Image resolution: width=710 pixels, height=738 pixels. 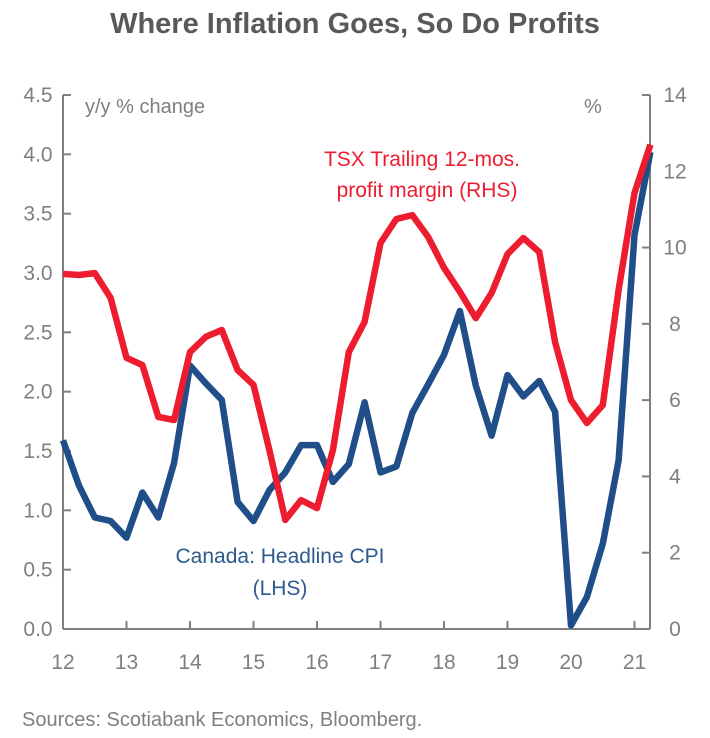 I want to click on left-tick-label: 1.0, so click(x=37, y=510).